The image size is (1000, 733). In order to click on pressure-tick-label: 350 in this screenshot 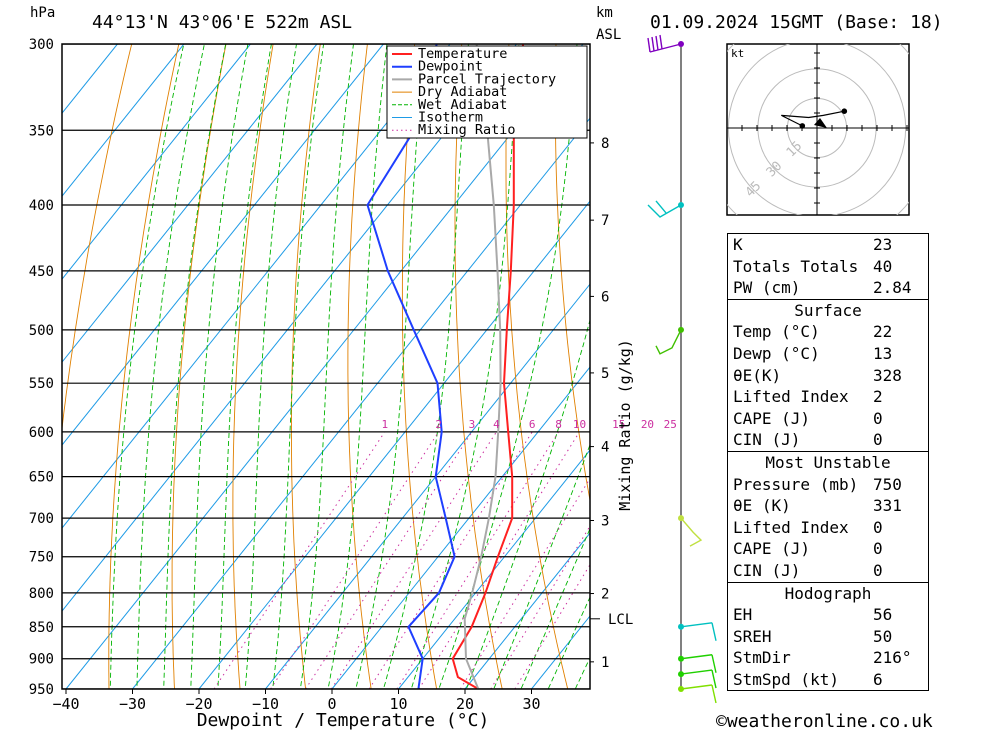, I will do `click(41, 131)`.